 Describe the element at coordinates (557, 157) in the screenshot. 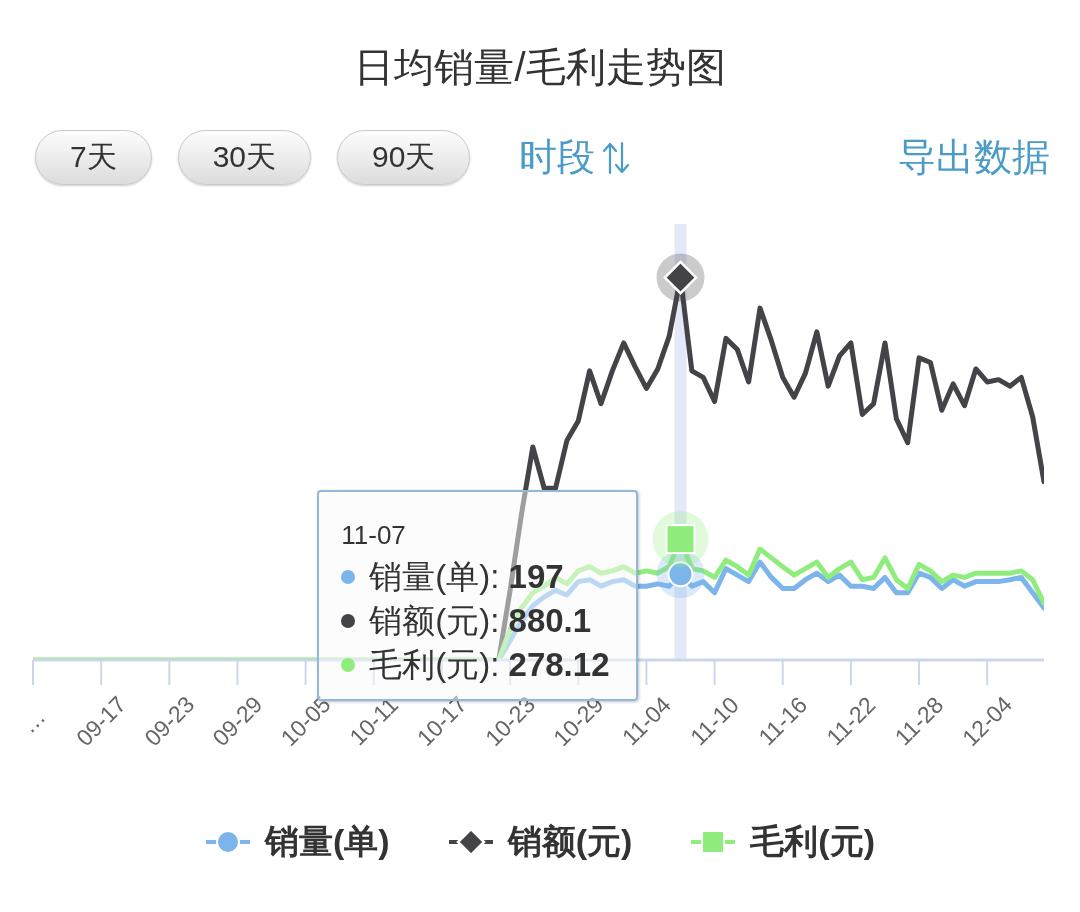

I see `text: 时段` at that location.